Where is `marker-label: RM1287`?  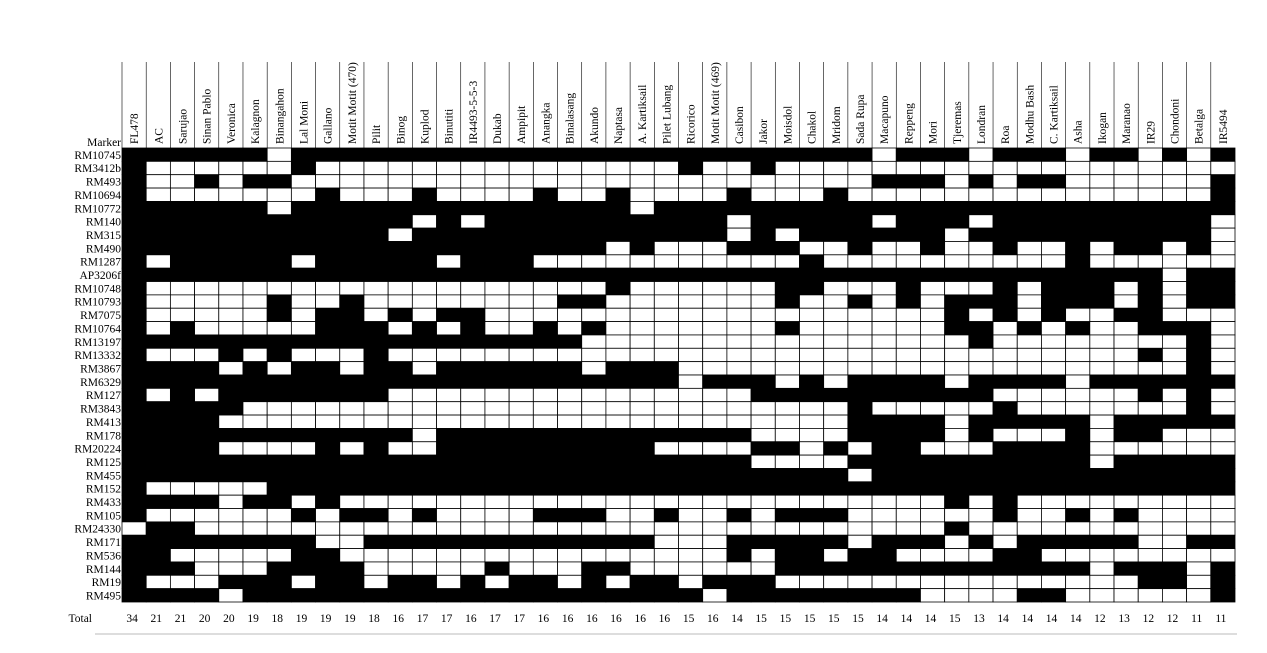 marker-label: RM1287 is located at coordinates (100, 263).